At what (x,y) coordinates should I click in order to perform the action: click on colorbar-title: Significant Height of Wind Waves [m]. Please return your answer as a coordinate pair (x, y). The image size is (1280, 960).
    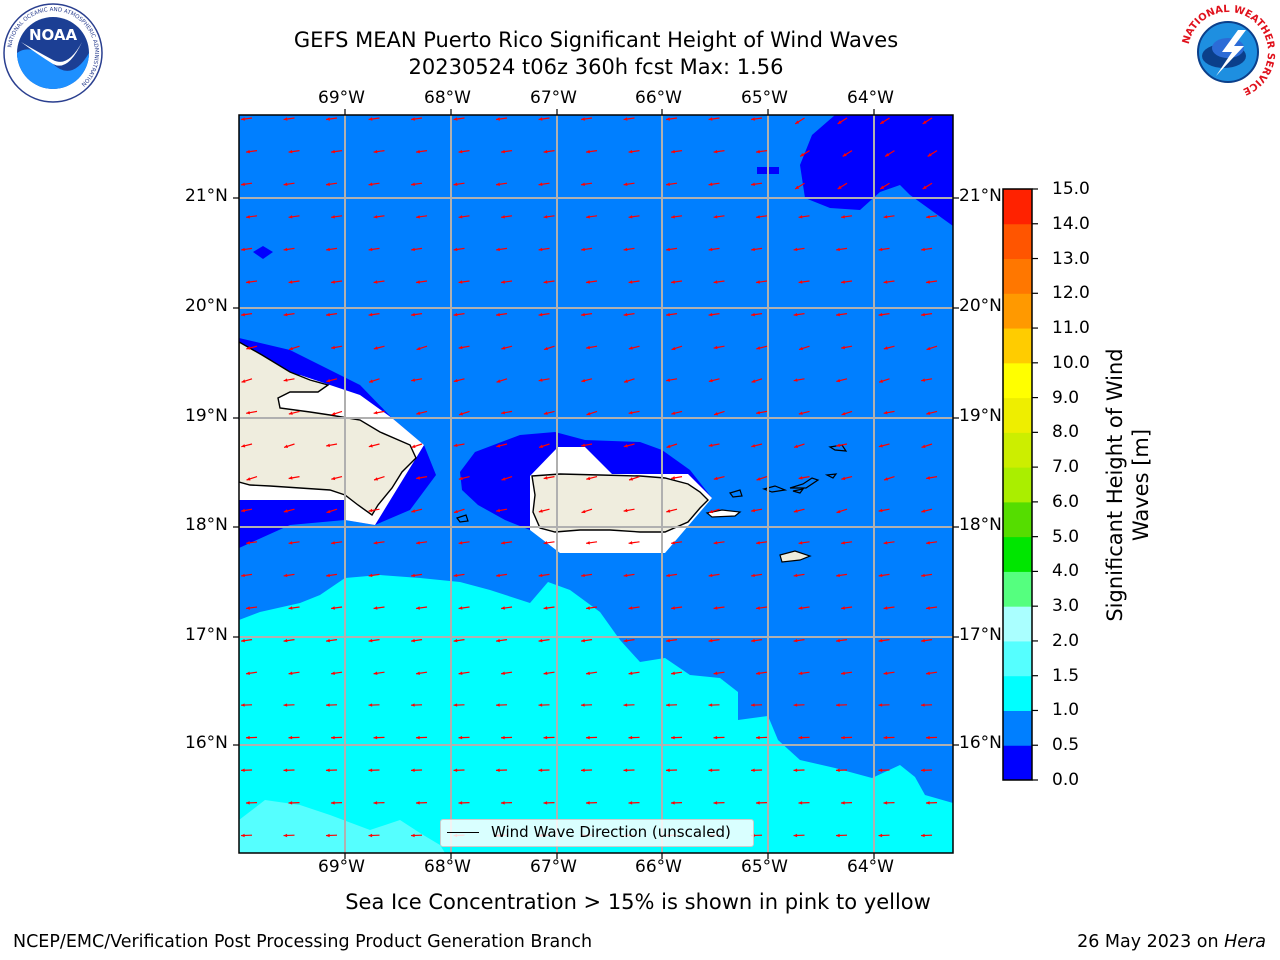
    Looking at the image, I should click on (1128, 485).